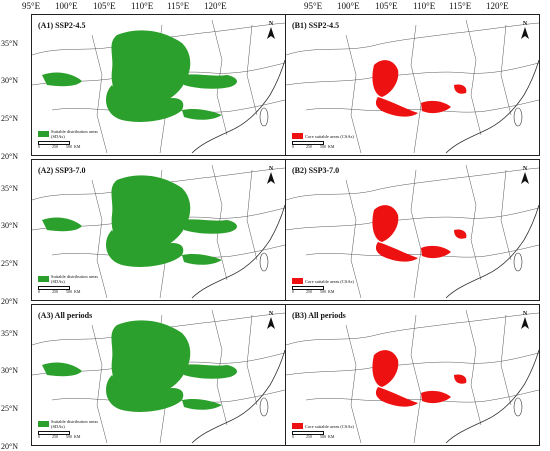  I want to click on panel-title: (A2) SSP3-7.0, so click(62, 170).